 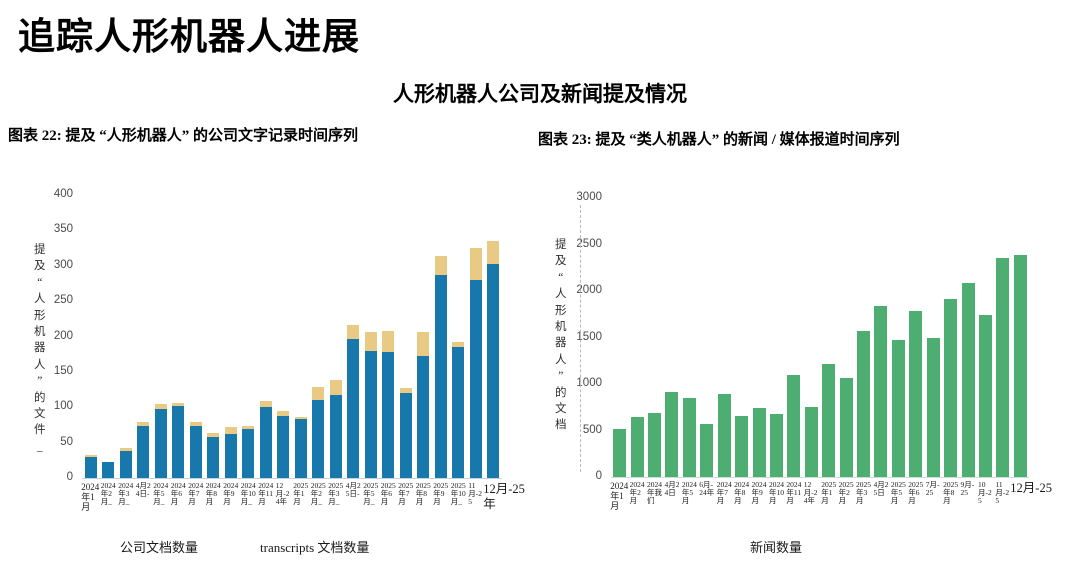 What do you see at coordinates (475, 493) in the screenshot?
I see `x-axis-label: 11月-25` at bounding box center [475, 493].